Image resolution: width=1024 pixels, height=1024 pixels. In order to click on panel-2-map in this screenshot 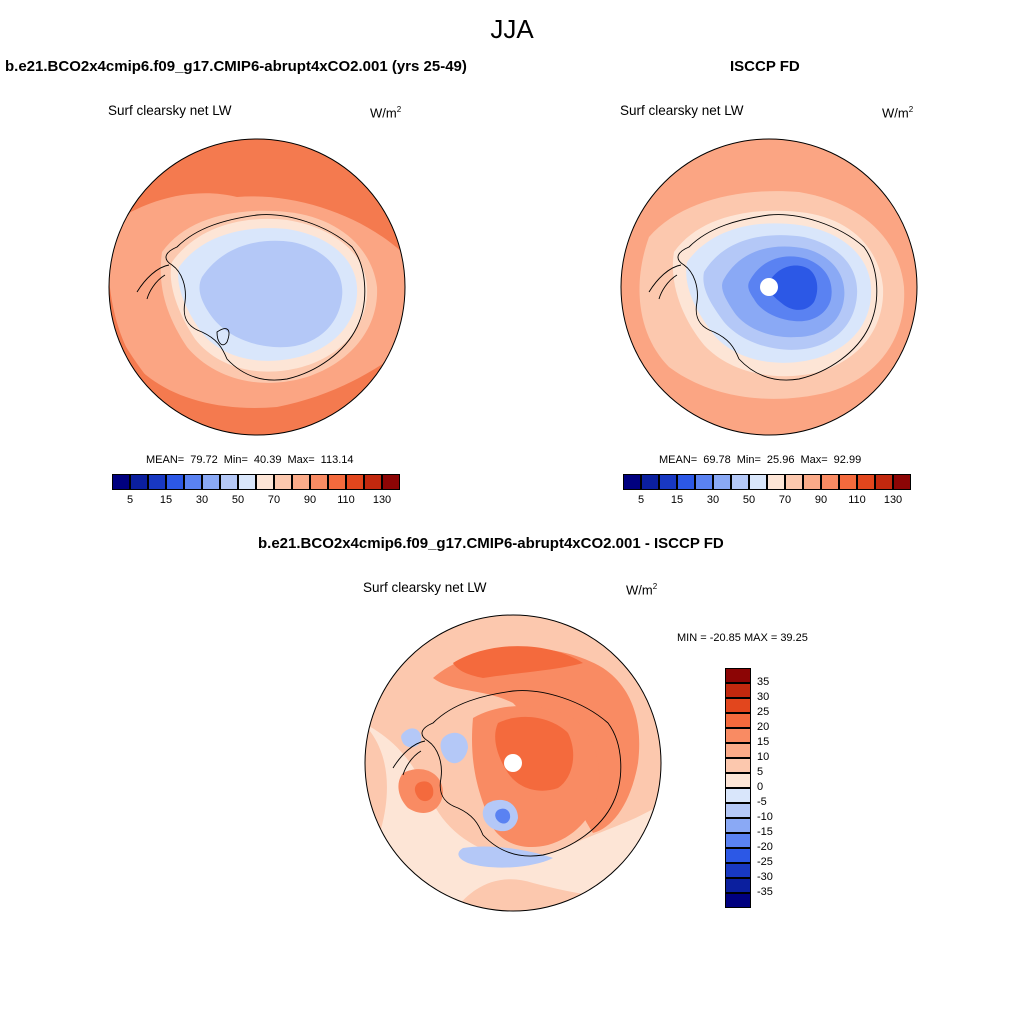, I will do `click(769, 287)`.